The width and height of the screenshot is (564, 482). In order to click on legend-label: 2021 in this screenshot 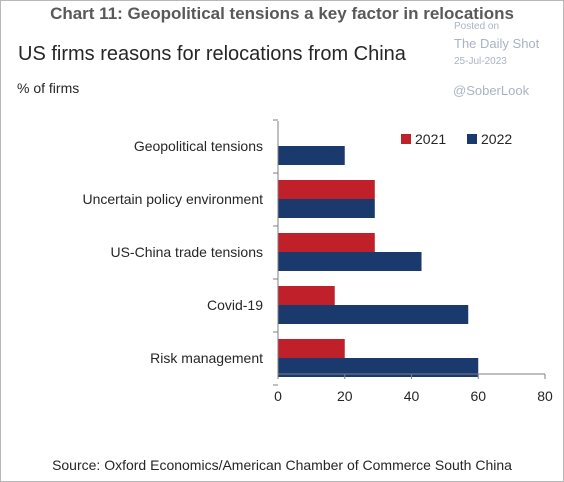, I will do `click(430, 139)`.